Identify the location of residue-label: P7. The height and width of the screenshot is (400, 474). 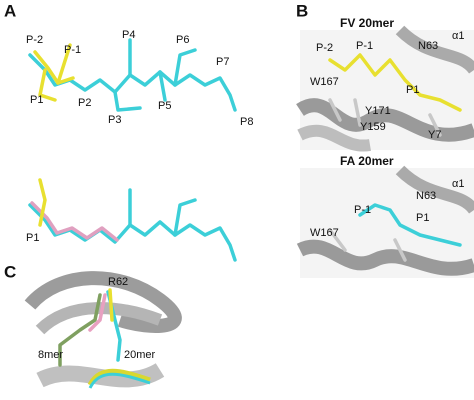
(222, 62).